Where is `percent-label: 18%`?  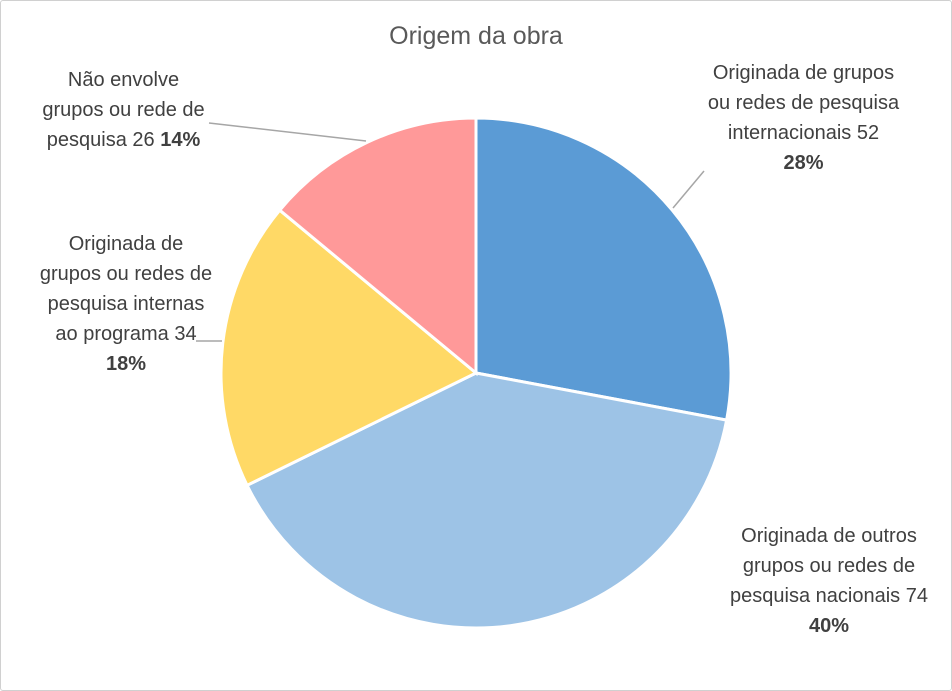 percent-label: 18% is located at coordinates (126, 364).